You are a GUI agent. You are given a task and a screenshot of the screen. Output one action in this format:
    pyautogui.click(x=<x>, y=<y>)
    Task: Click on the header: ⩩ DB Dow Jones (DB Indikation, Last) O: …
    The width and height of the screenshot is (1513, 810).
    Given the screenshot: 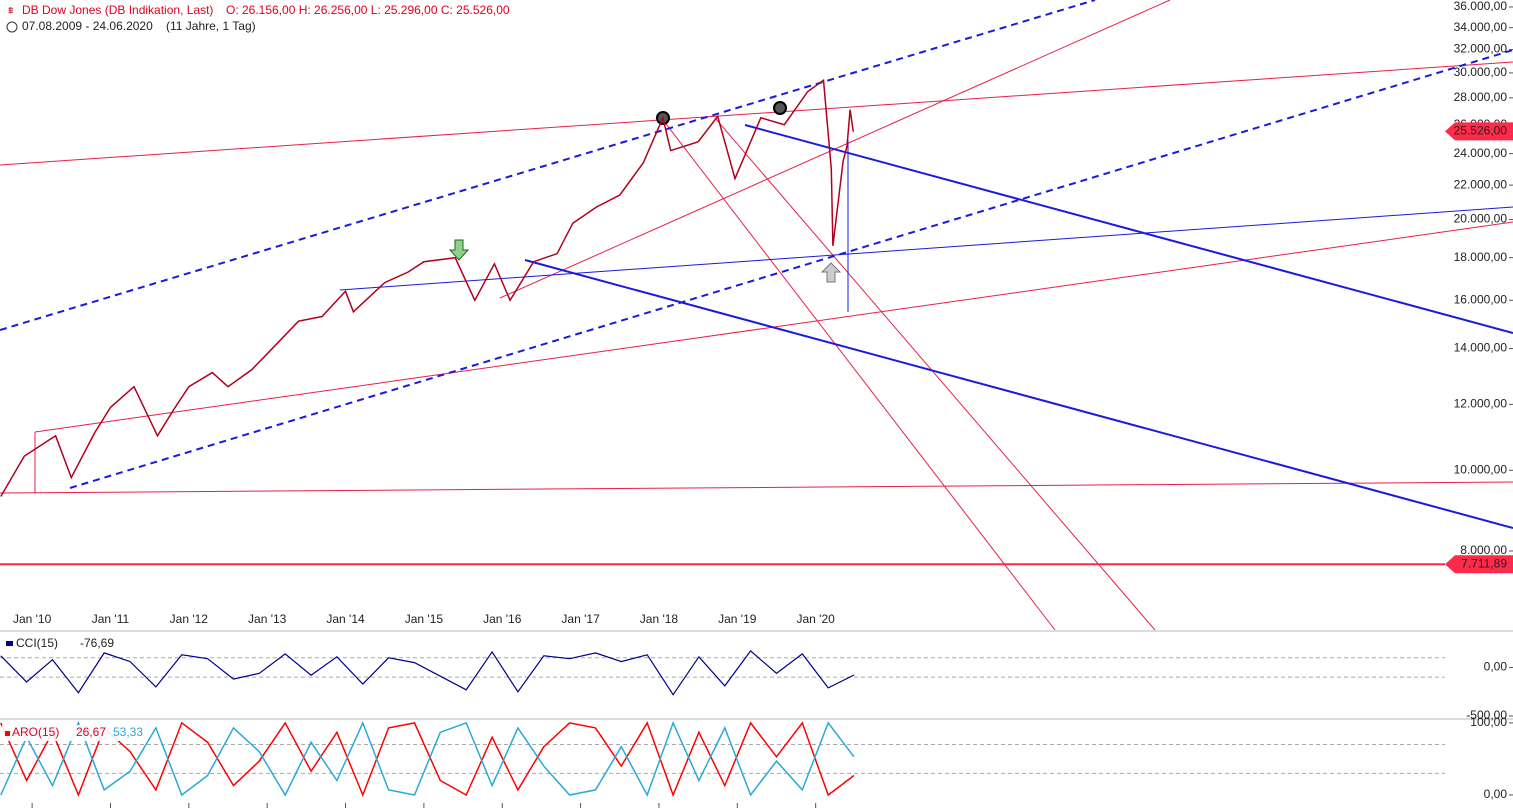 What is the action you would take?
    pyautogui.click(x=258, y=18)
    